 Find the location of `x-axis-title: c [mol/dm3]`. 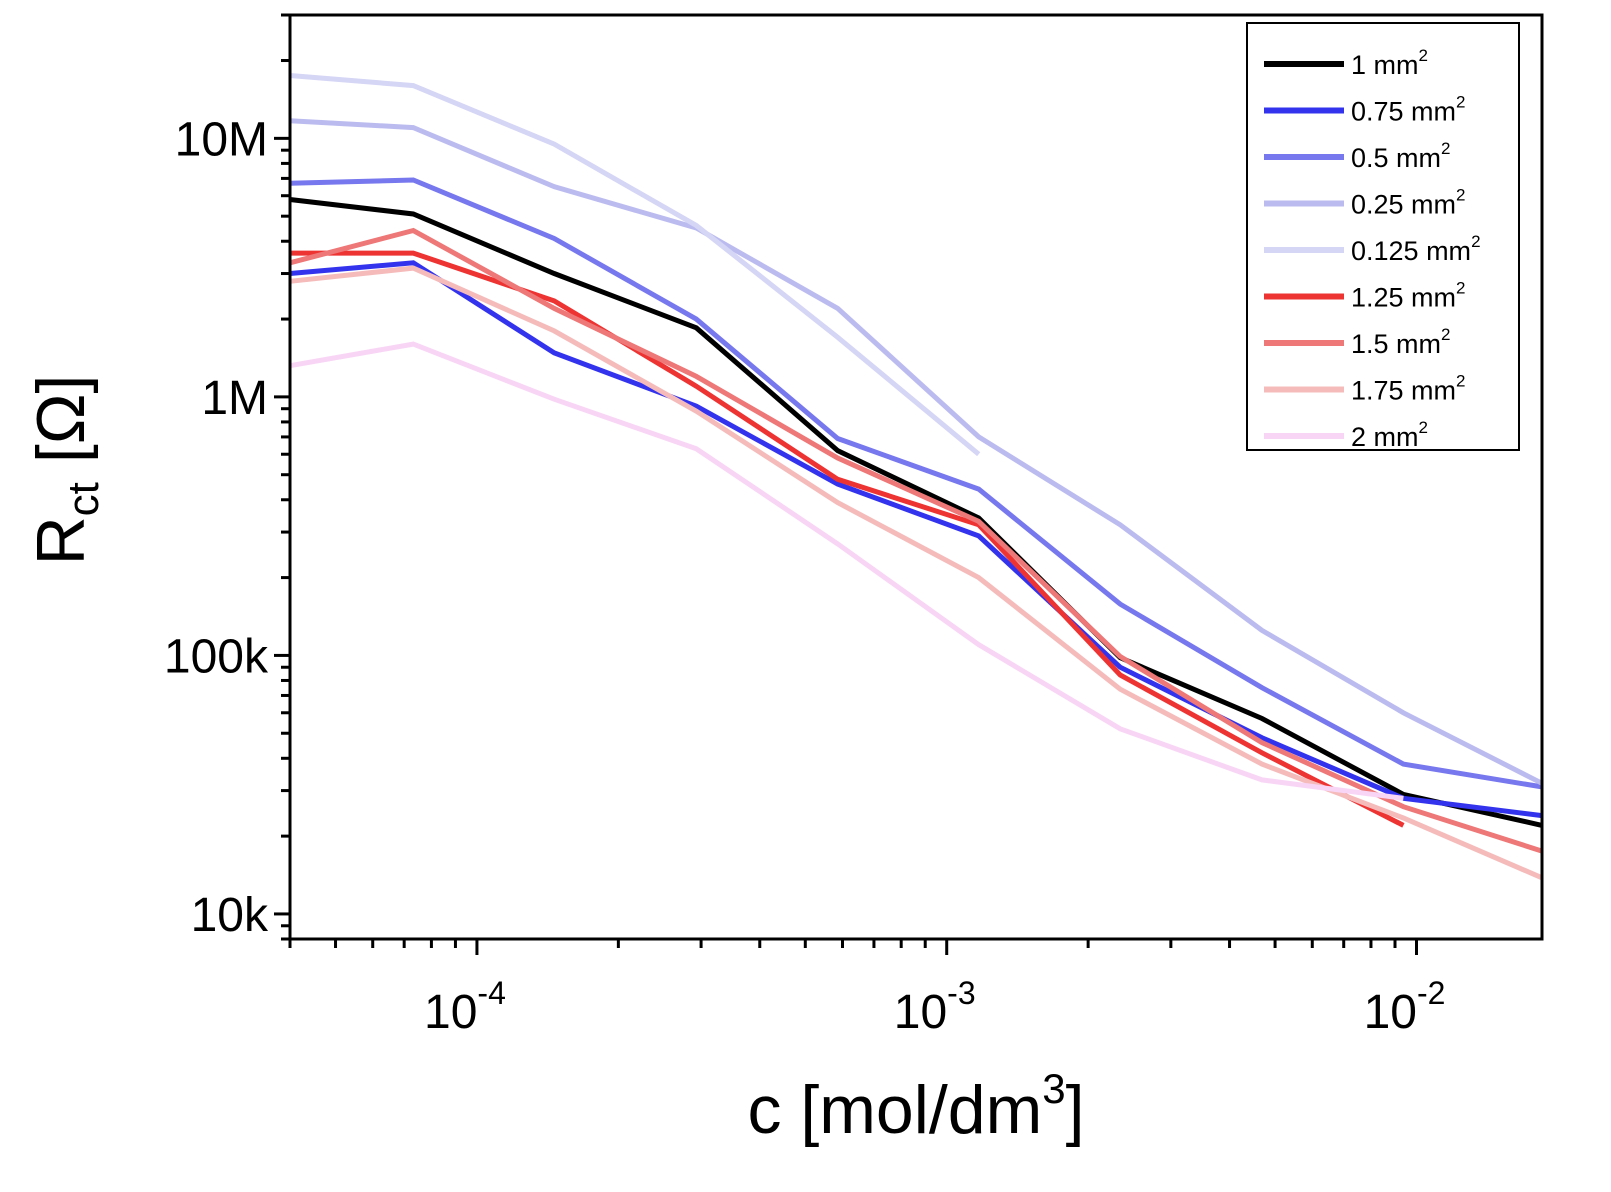

x-axis-title: c [mol/dm3] is located at coordinates (916, 1106).